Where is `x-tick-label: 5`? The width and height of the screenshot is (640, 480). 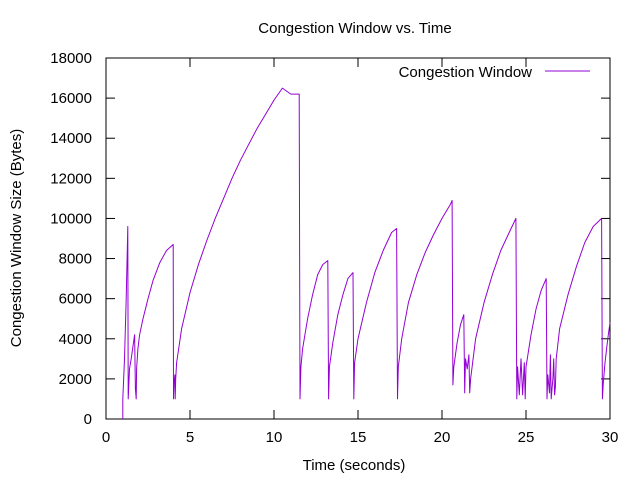 x-tick-label: 5 is located at coordinates (190, 437).